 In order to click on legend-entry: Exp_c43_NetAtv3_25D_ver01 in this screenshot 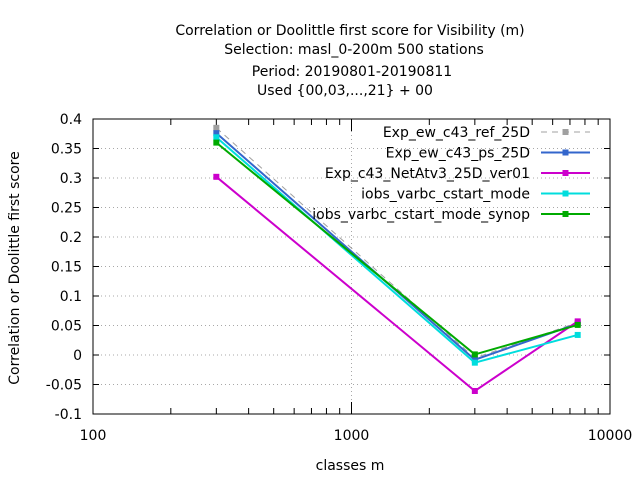, I will do `click(457, 174)`.